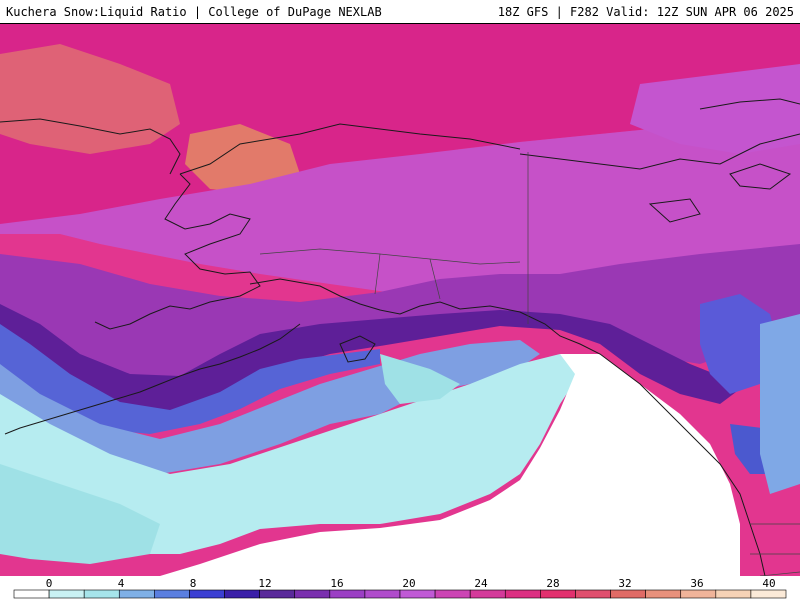  I want to click on colorbar-tick-label: 8, so click(193, 583).